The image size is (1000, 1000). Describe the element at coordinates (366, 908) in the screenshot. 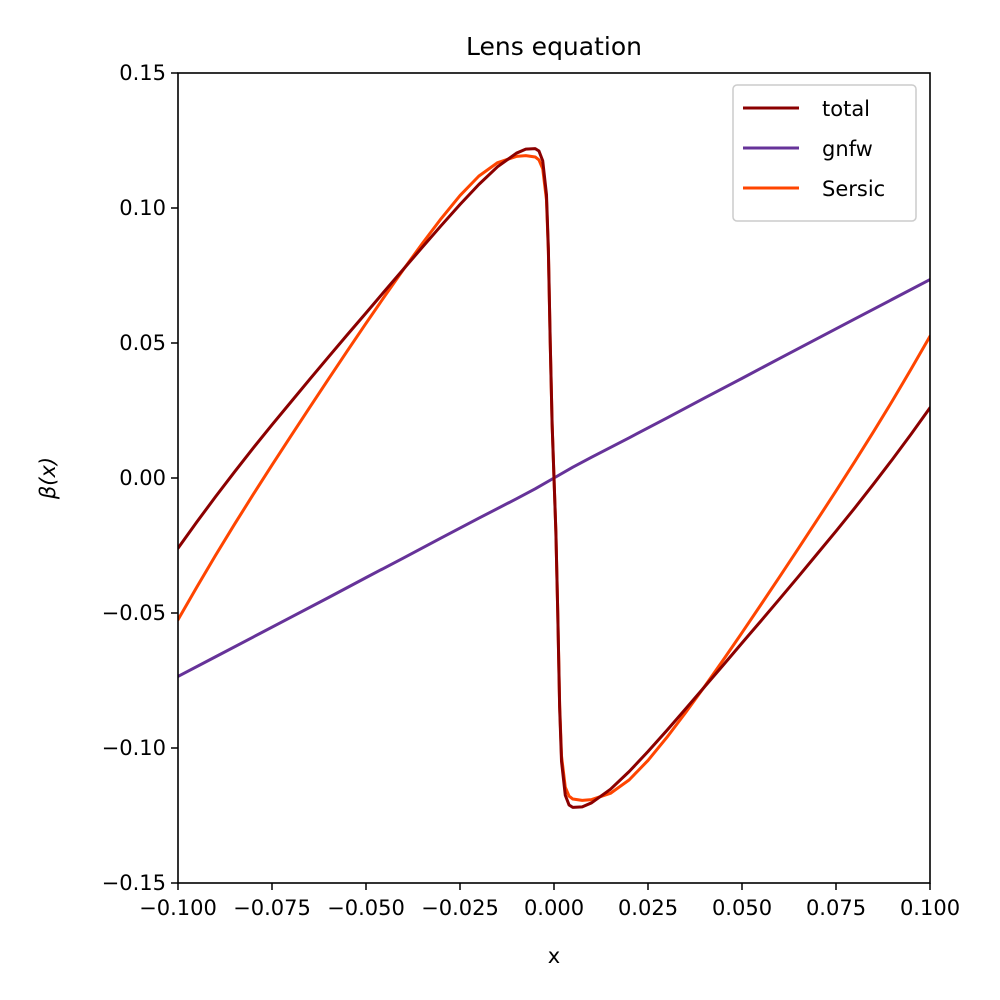

I see `x-tick-label: −0.050` at that location.